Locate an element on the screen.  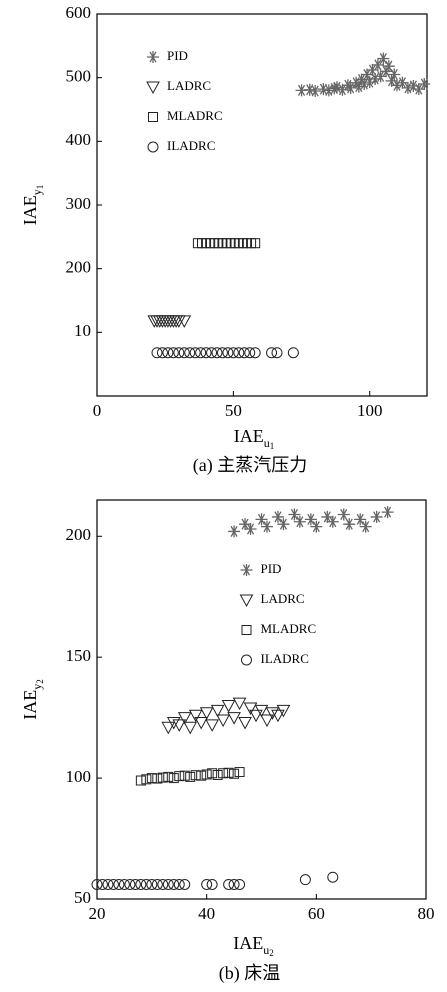
chart-title: (b) 床温 is located at coordinates (250, 973).